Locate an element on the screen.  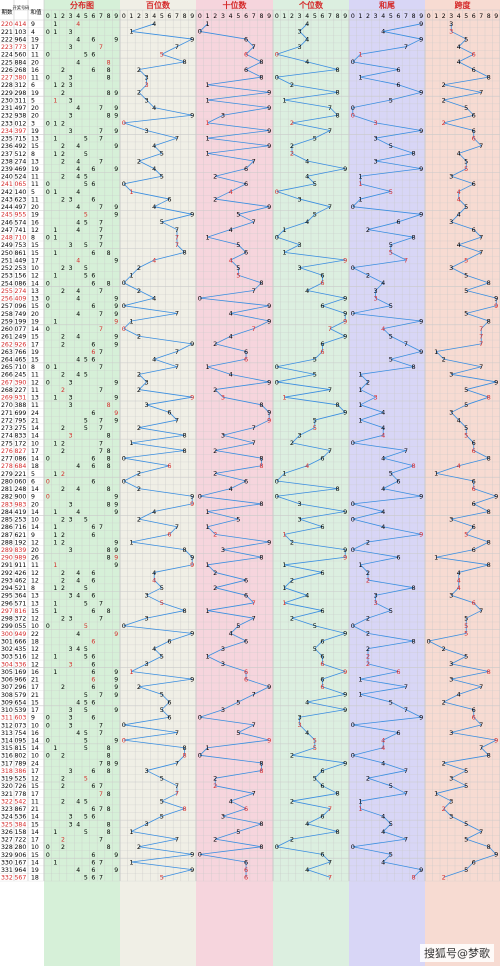
issue-number: 317 is located at coordinates (7, 763).